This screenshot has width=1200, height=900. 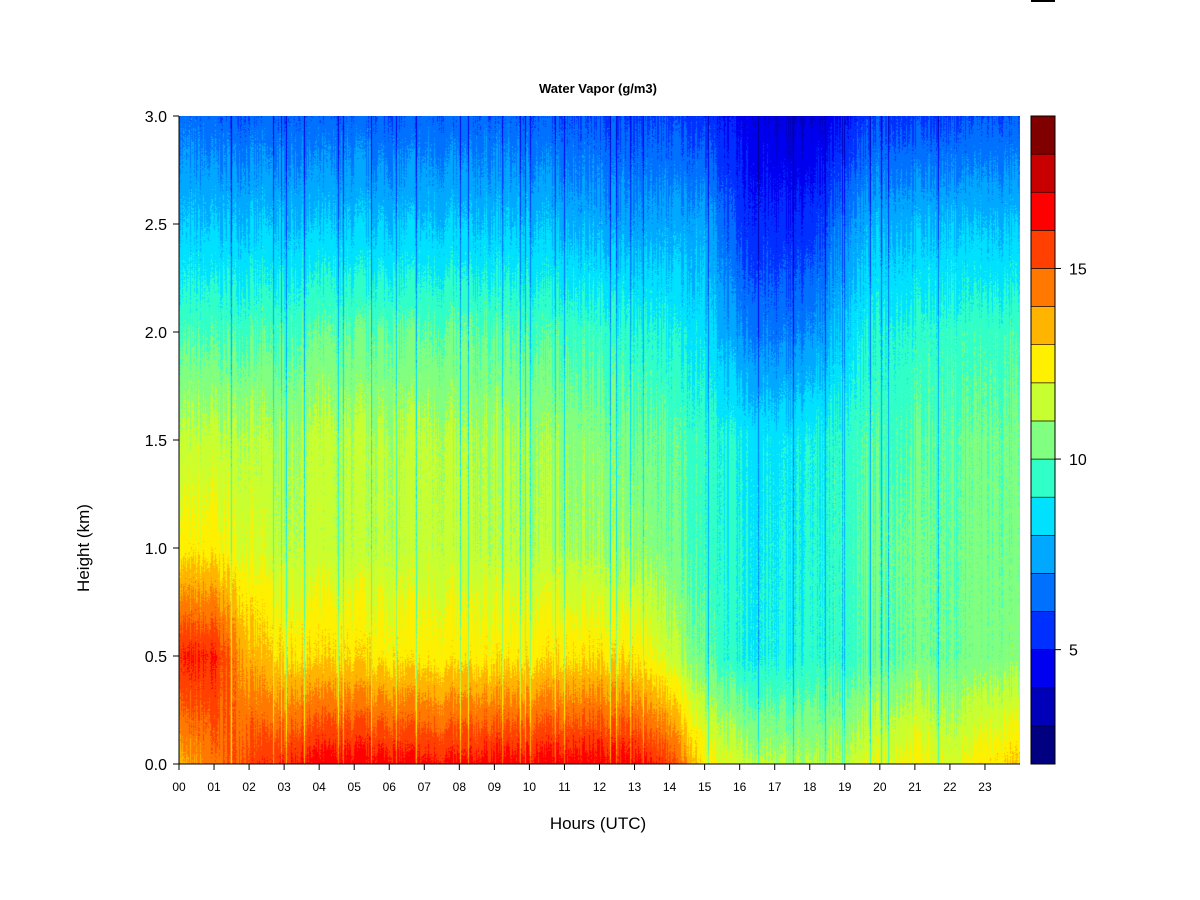 What do you see at coordinates (600, 787) in the screenshot?
I see `x-tick-label: 12` at bounding box center [600, 787].